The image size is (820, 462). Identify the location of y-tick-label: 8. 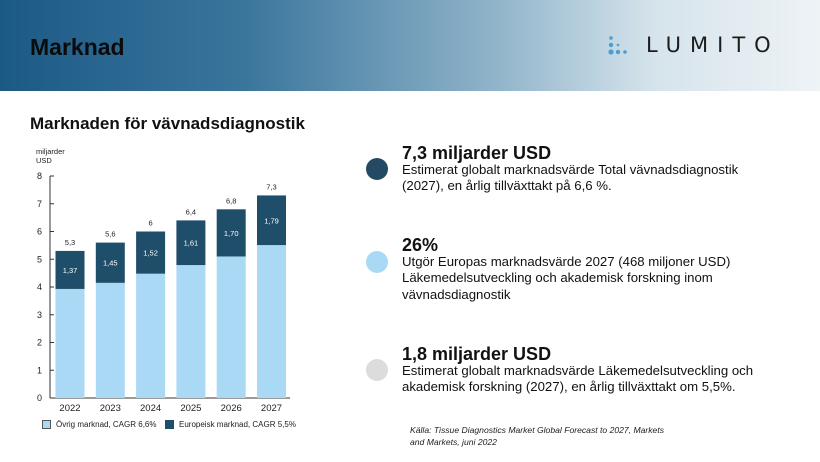
(39, 176).